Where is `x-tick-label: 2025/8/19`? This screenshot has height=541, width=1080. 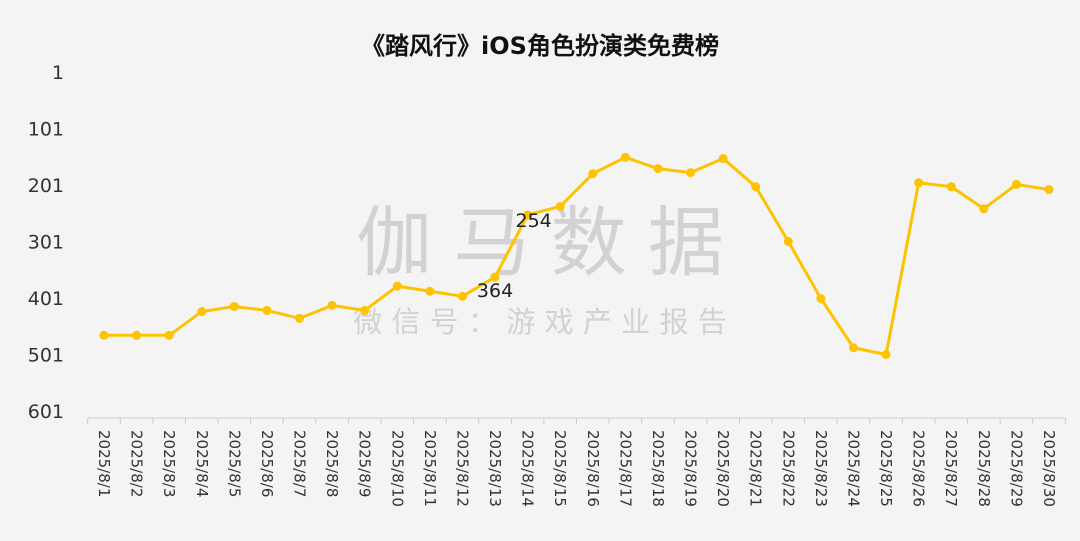
x-tick-label: 2025/8/19 is located at coordinates (691, 468).